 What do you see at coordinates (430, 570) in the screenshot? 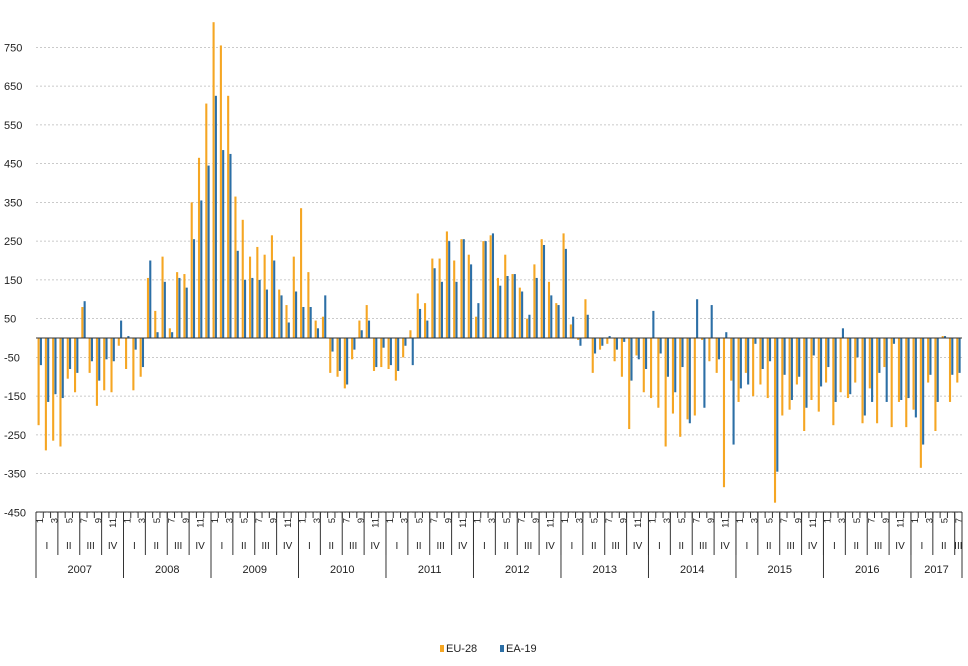
I see `year-label: 2011` at bounding box center [430, 570].